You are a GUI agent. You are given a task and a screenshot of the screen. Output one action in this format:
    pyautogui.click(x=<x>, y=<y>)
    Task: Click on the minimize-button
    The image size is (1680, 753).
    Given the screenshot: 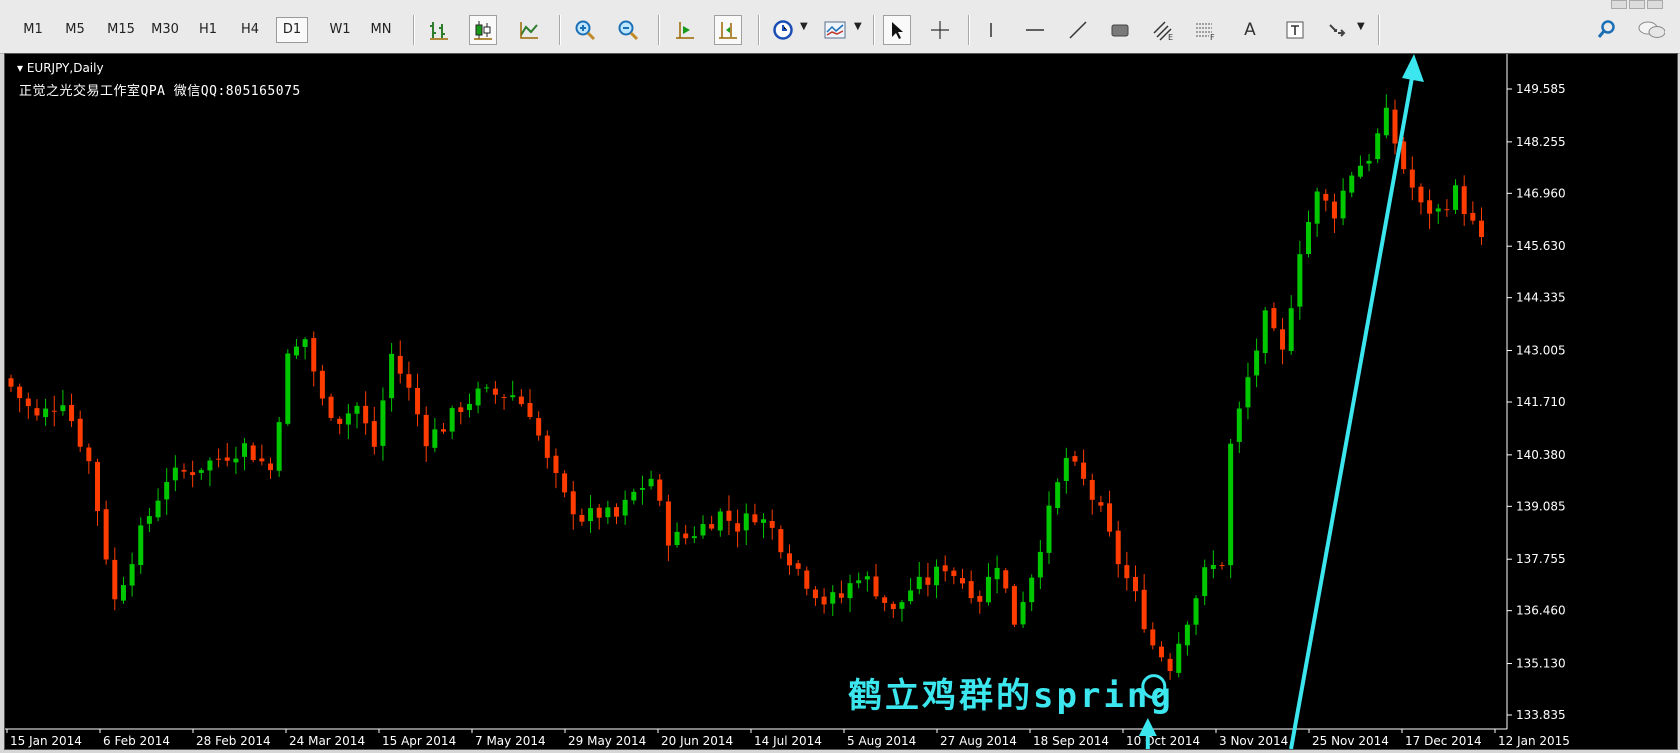 What is the action you would take?
    pyautogui.click(x=1619, y=4)
    